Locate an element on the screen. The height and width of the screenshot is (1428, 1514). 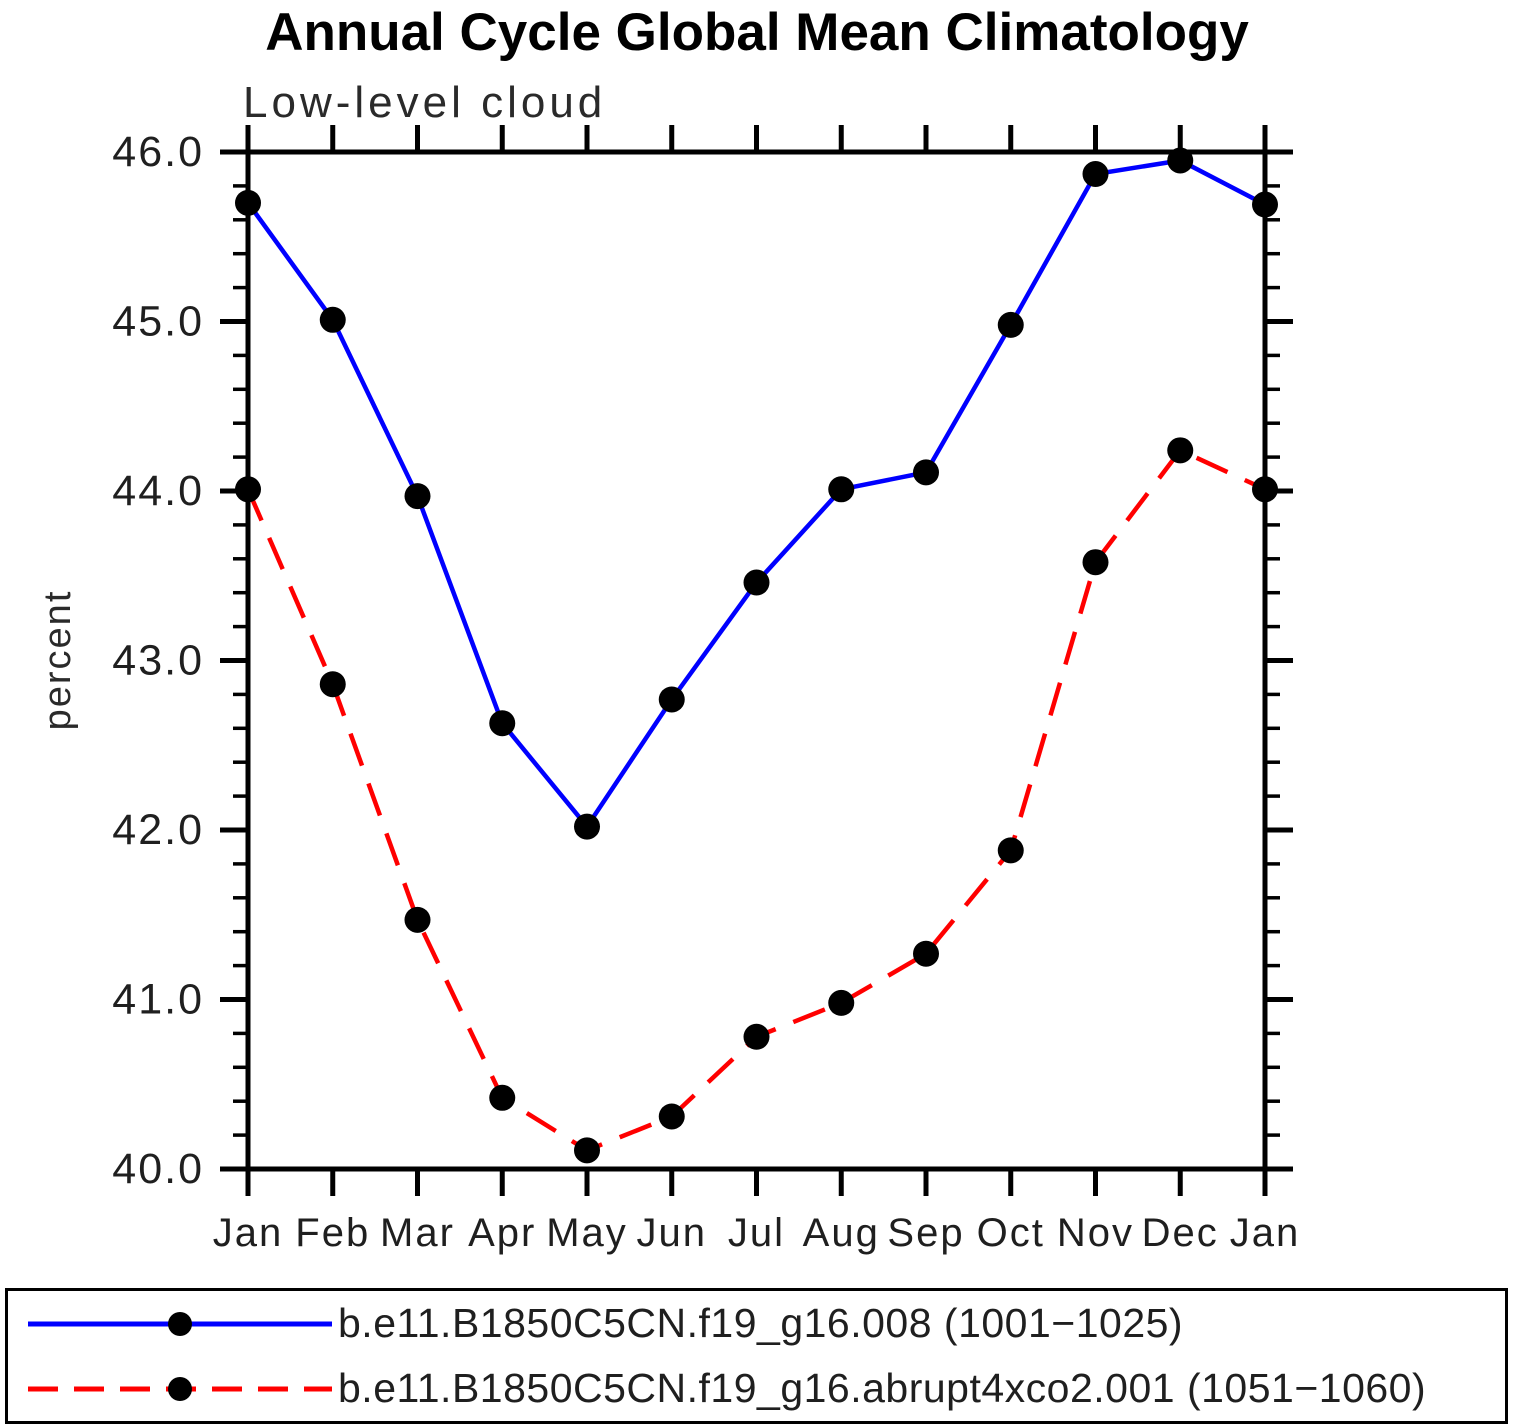
x-tick-label: Nov is located at coordinates (1095, 1233).